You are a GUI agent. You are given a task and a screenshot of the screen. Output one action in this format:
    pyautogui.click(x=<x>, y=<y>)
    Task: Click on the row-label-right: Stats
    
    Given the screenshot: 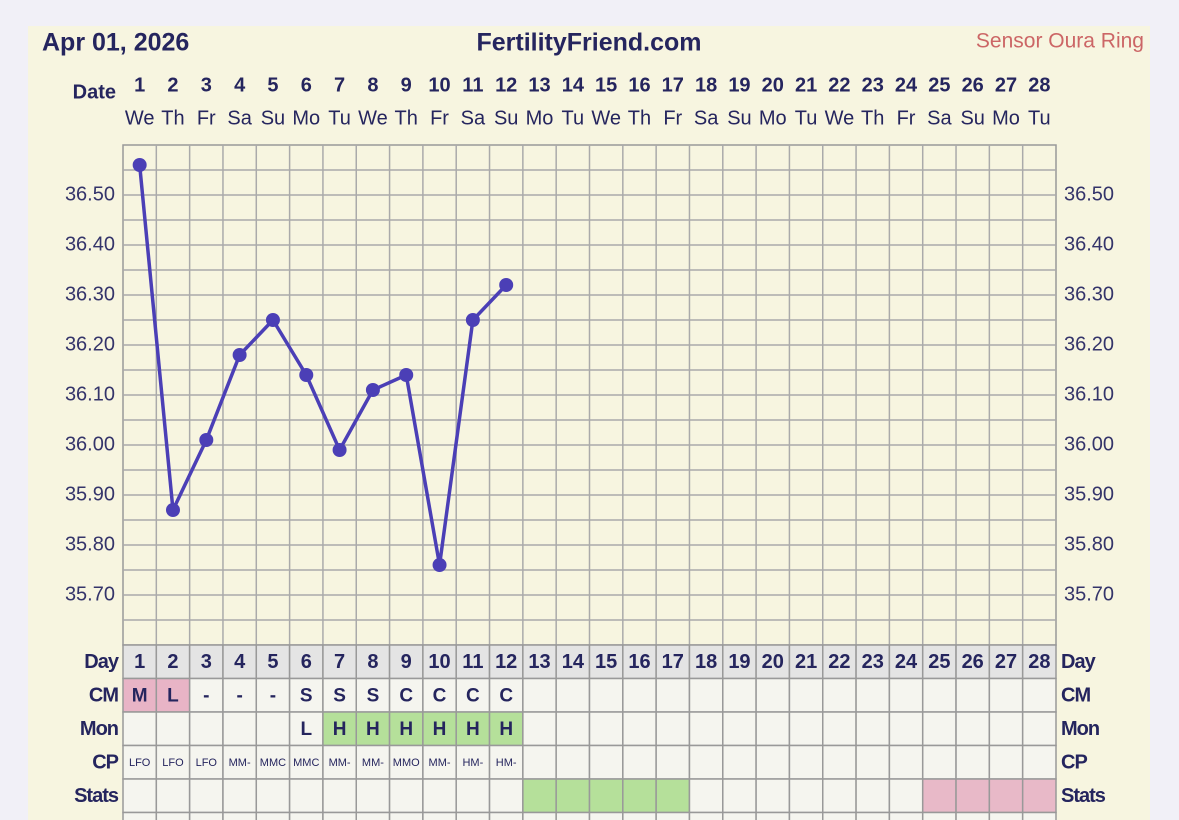 What is the action you would take?
    pyautogui.click(x=1083, y=796)
    